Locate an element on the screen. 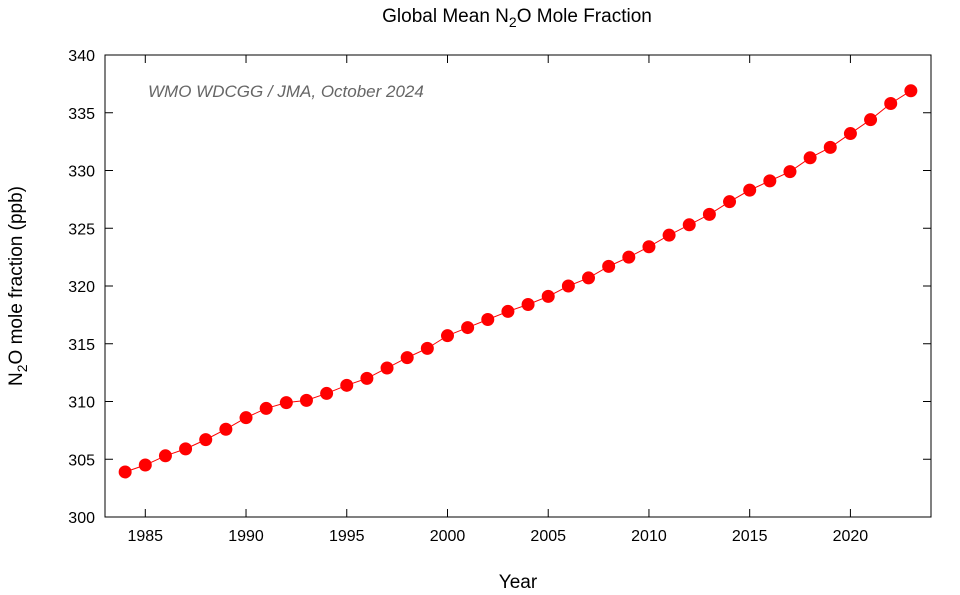 The height and width of the screenshot is (595, 960). y-tick-label: 320 is located at coordinates (81, 287).